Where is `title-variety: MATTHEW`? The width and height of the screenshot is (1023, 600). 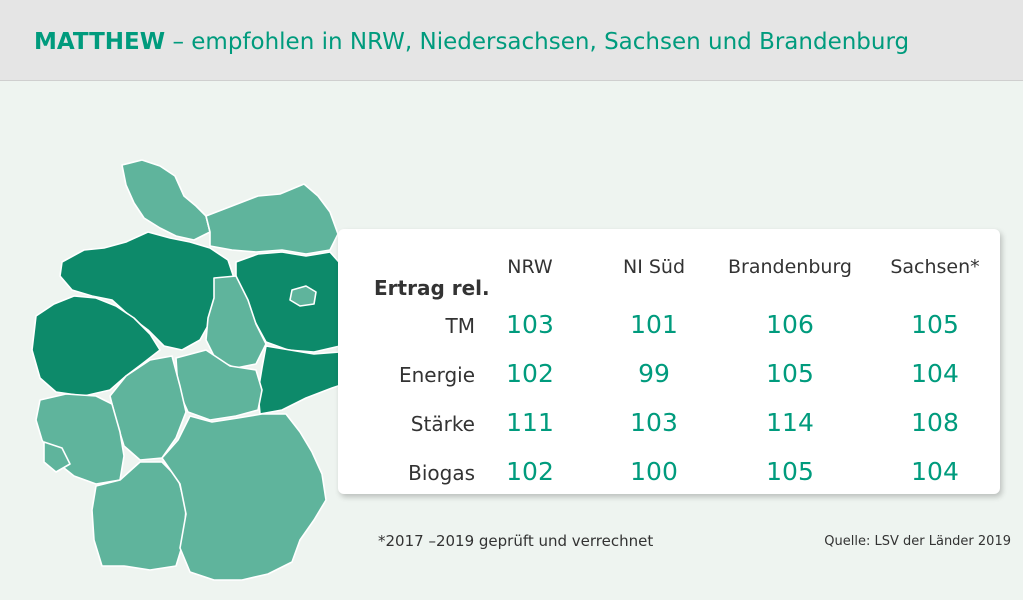 title-variety: MATTHEW is located at coordinates (100, 42).